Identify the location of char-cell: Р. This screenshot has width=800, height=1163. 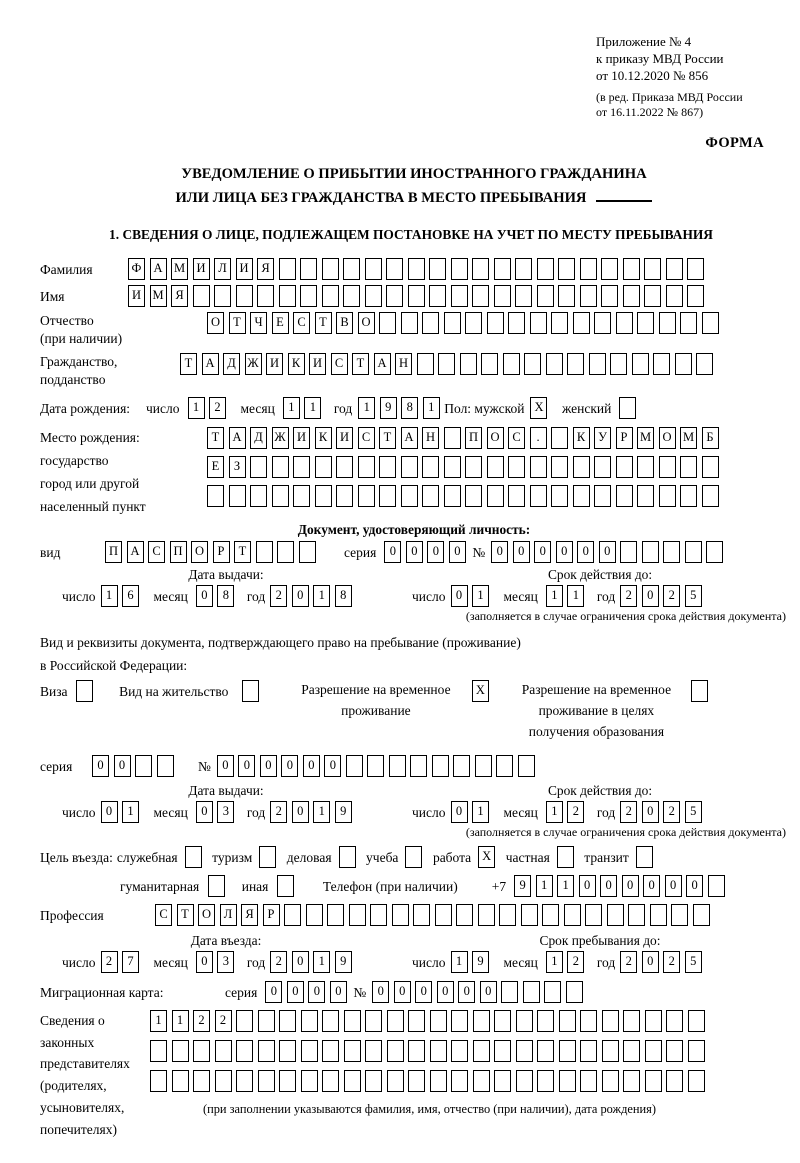
(624, 437).